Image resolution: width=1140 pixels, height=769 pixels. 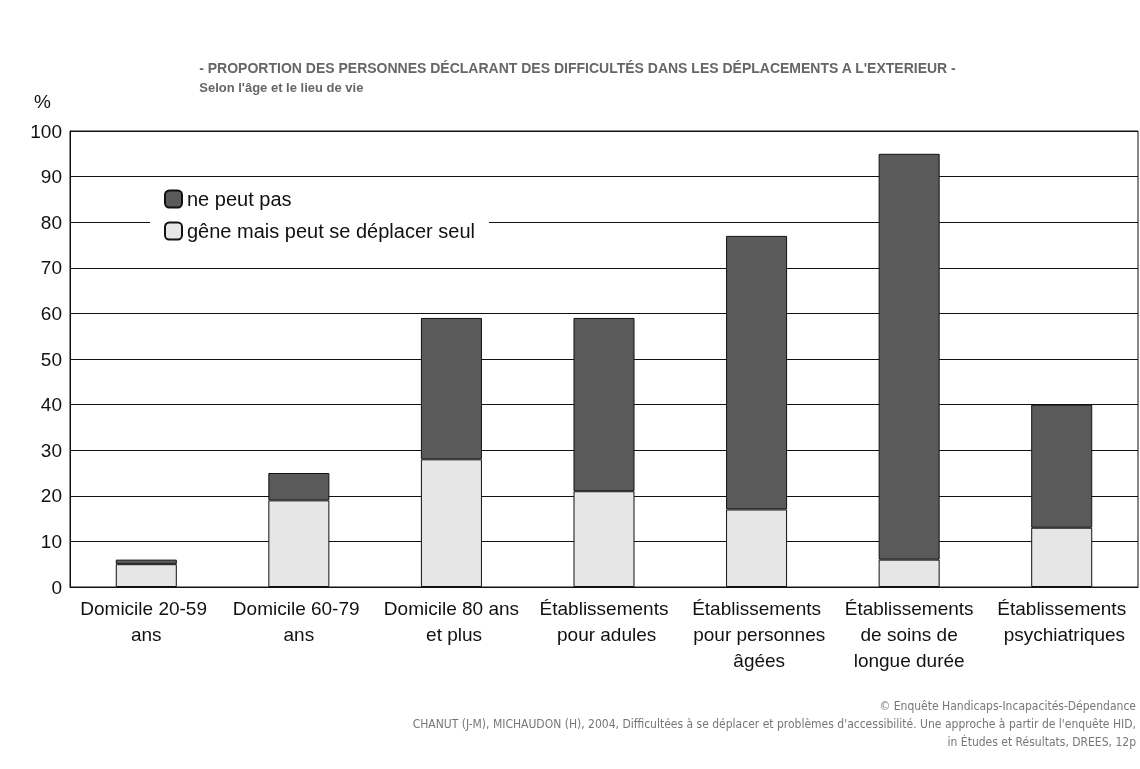 What do you see at coordinates (51, 268) in the screenshot?
I see `y-tick-label: 70` at bounding box center [51, 268].